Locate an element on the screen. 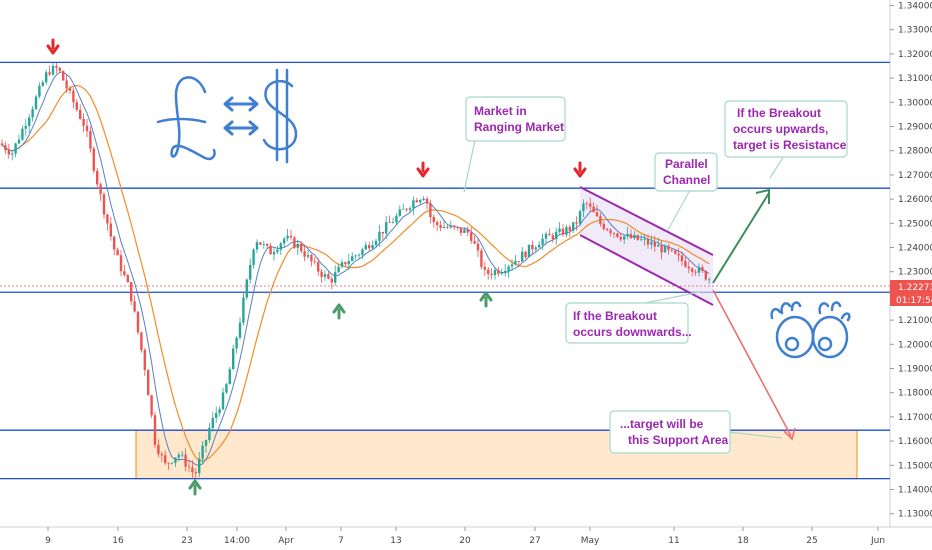 This screenshot has height=550, width=932. callout-ranging-market: Market in Ranging Market is located at coordinates (514, 144).